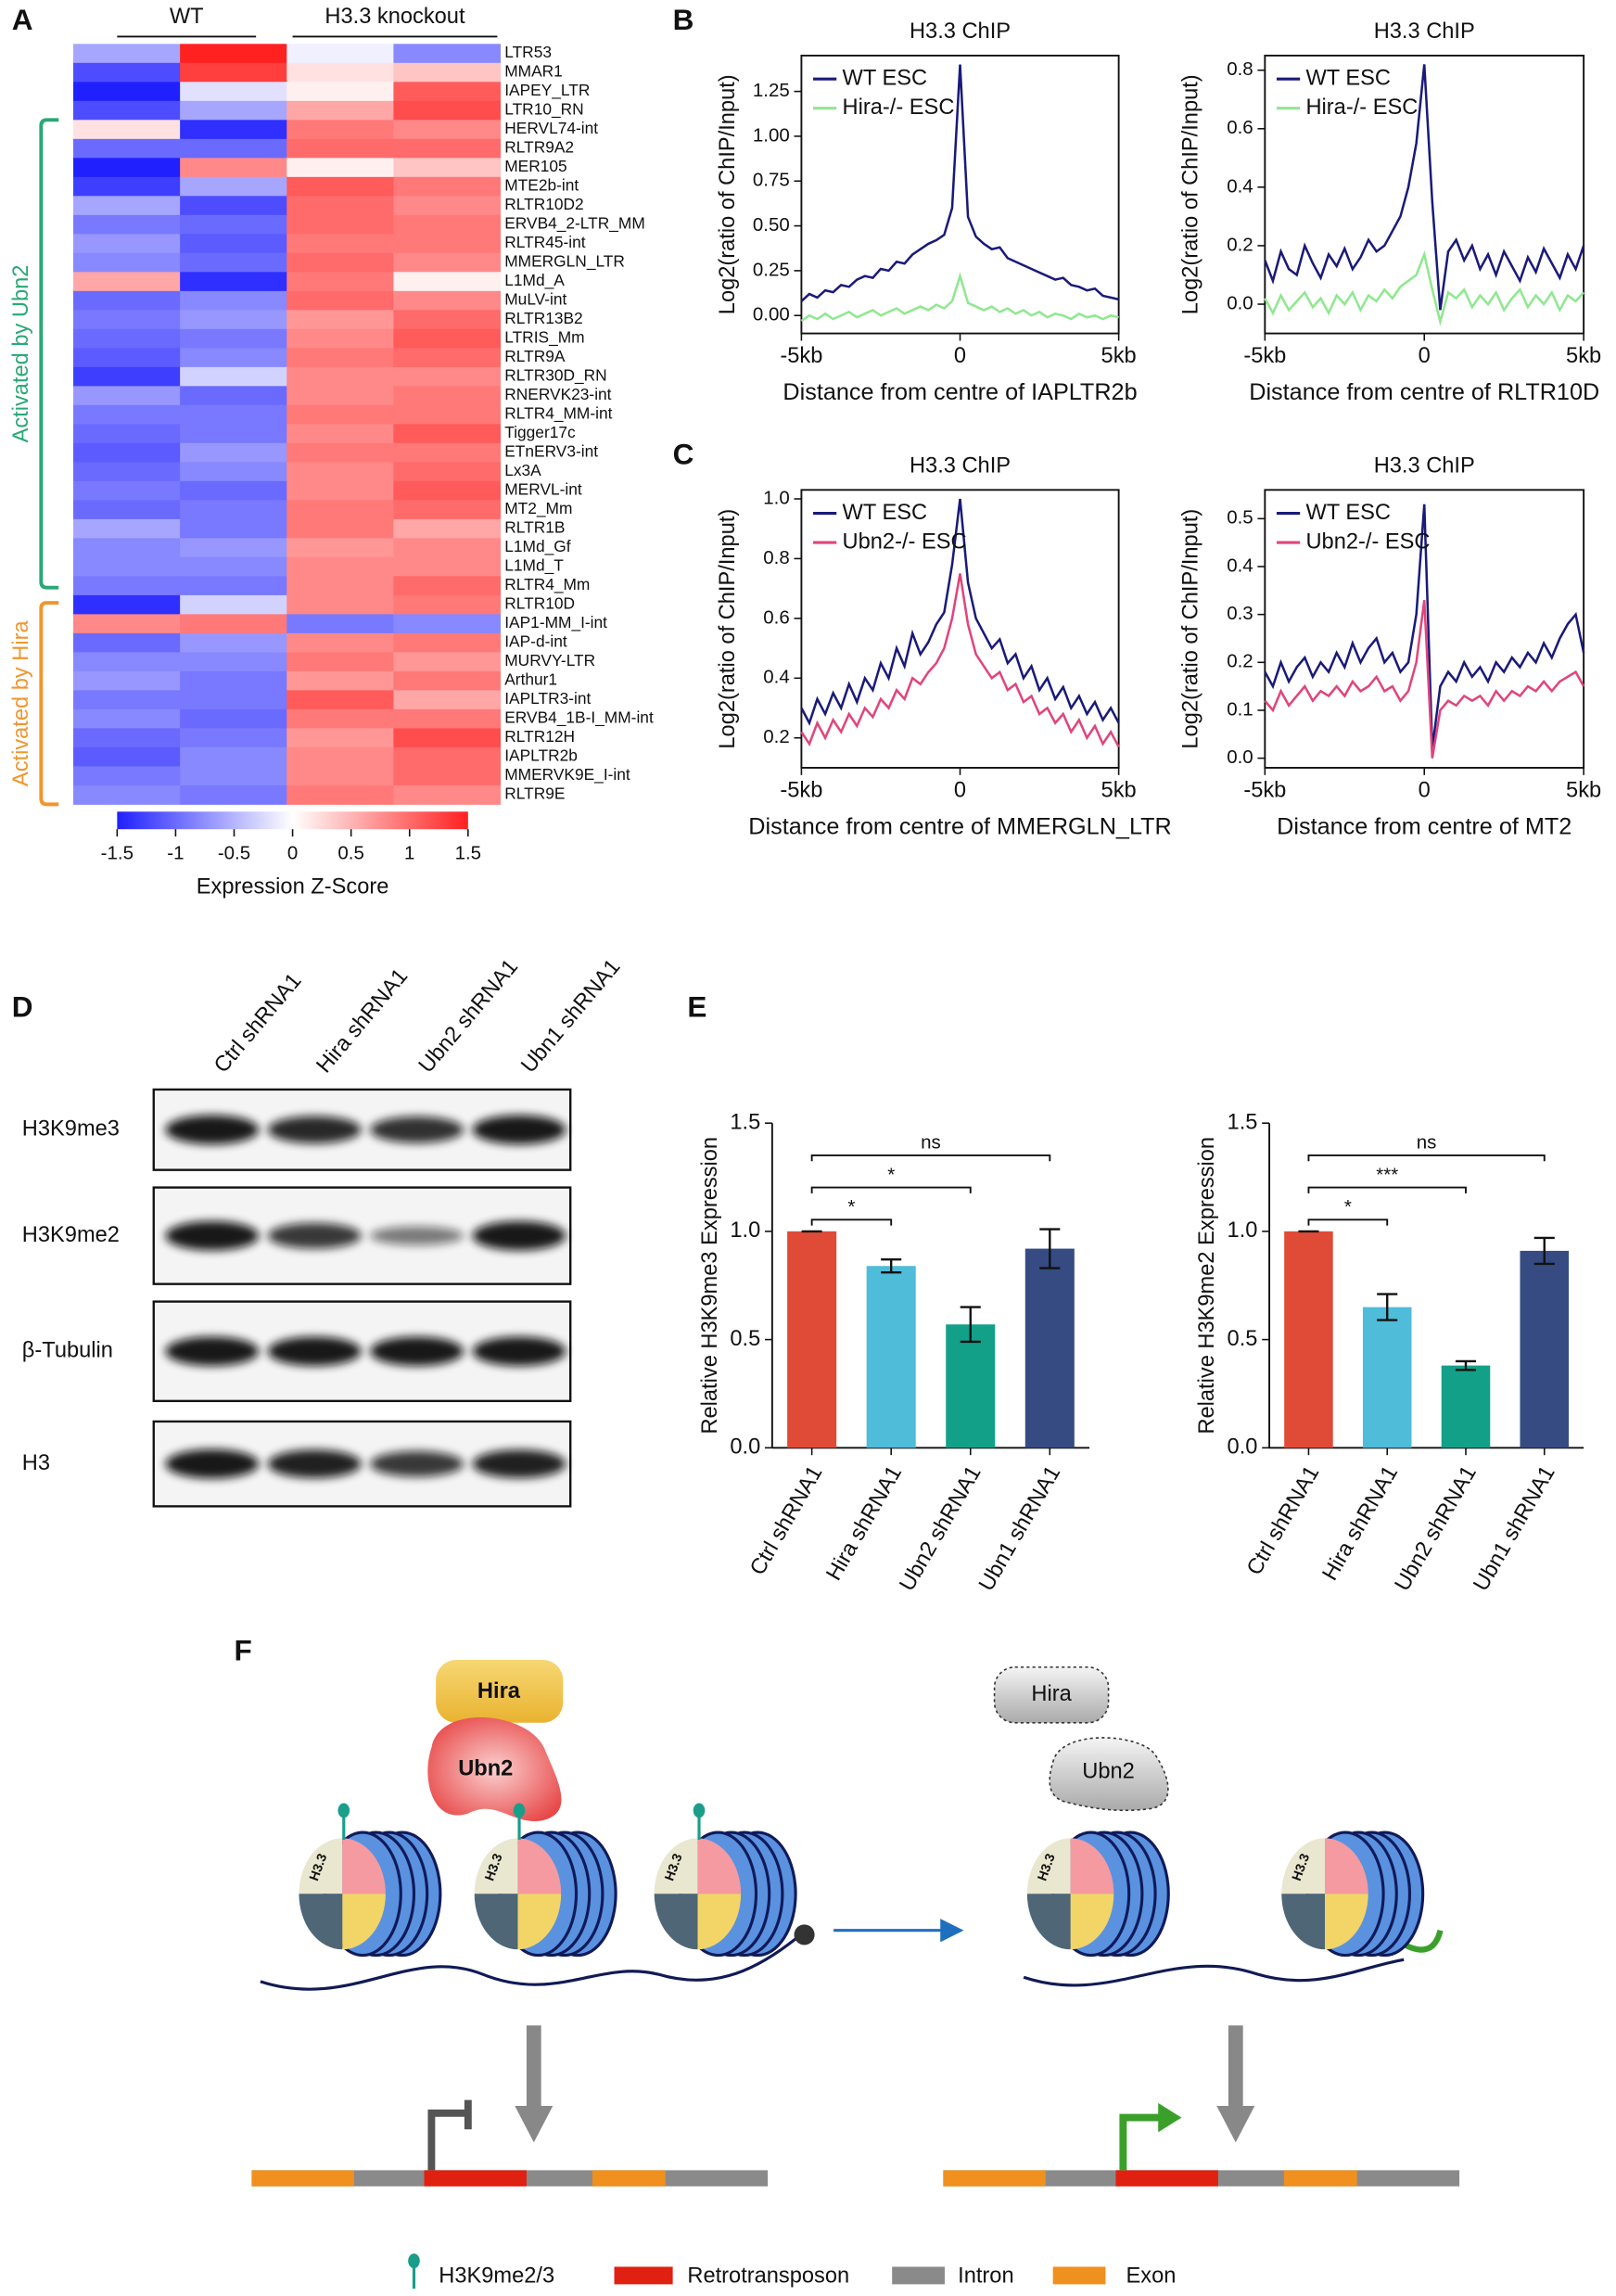 This screenshot has width=1616, height=2296. What do you see at coordinates (234, 852) in the screenshot?
I see `colorbar-tick-label: -0.5` at bounding box center [234, 852].